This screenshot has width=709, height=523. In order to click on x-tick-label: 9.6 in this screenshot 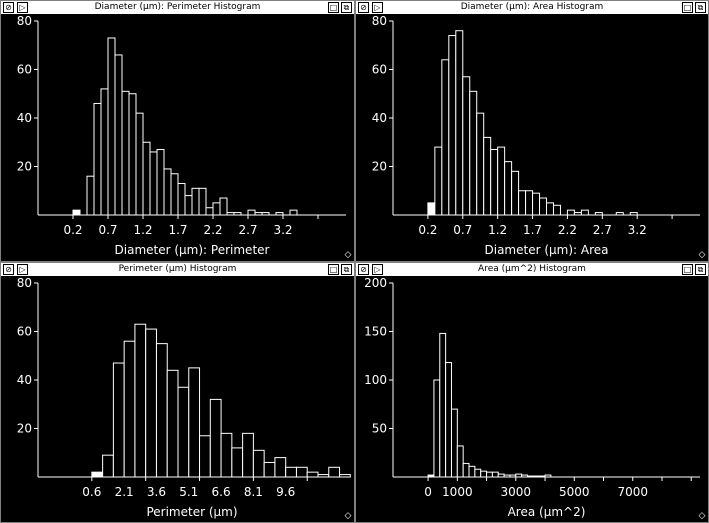, I will do `click(285, 492)`.